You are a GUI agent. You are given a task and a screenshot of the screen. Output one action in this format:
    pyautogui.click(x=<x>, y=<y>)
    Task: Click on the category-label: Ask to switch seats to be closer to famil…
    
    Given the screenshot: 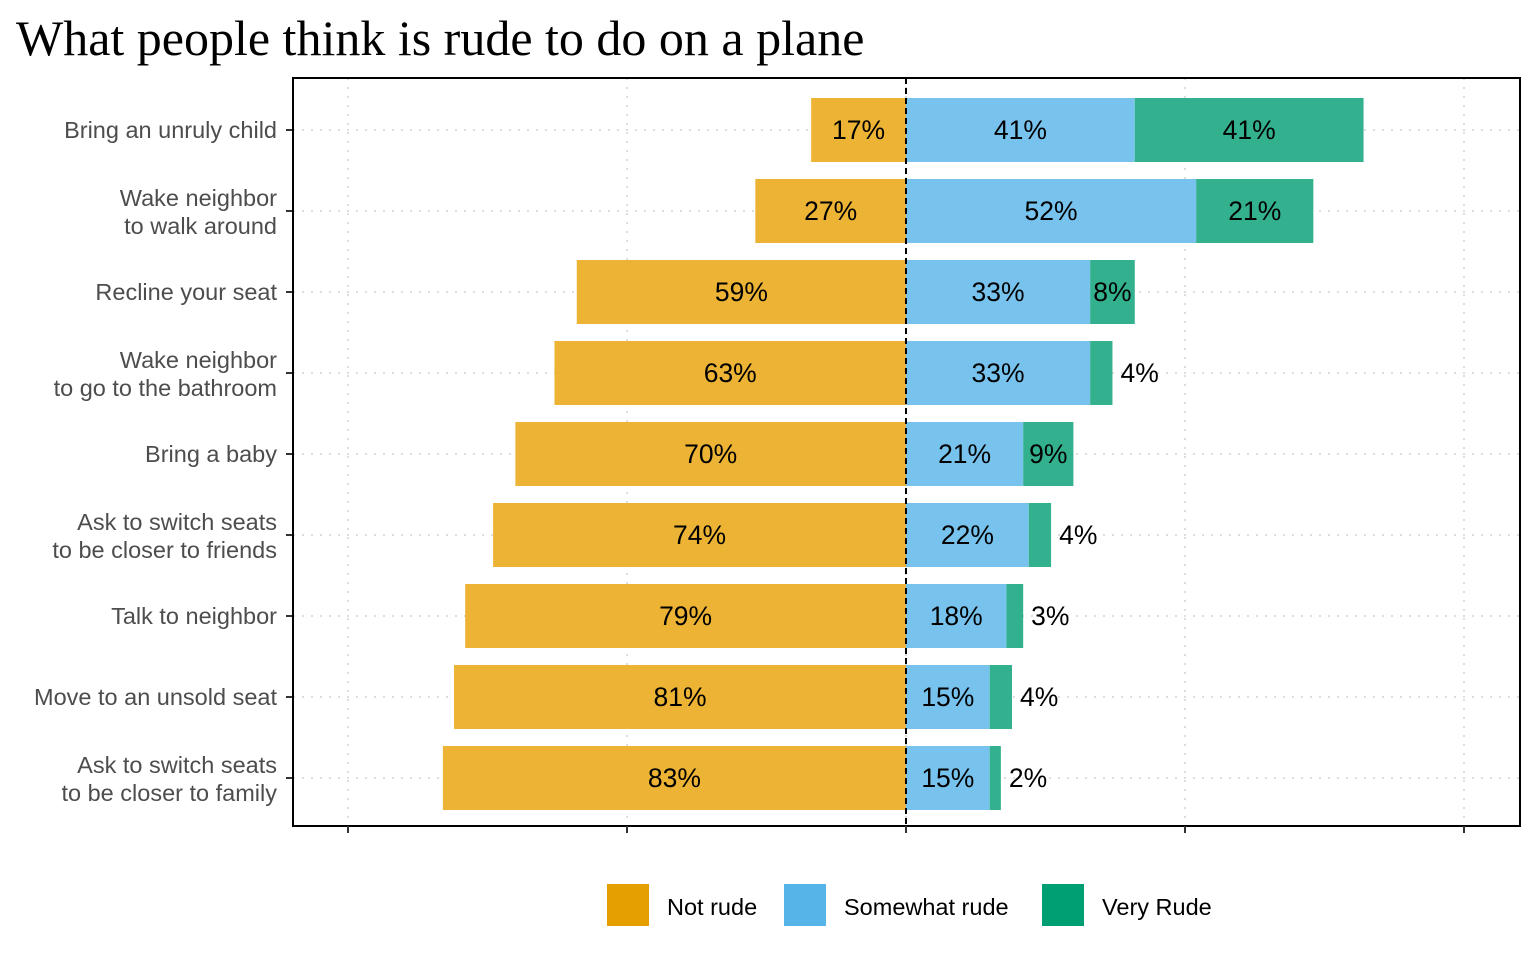 What is the action you would take?
    pyautogui.click(x=169, y=779)
    